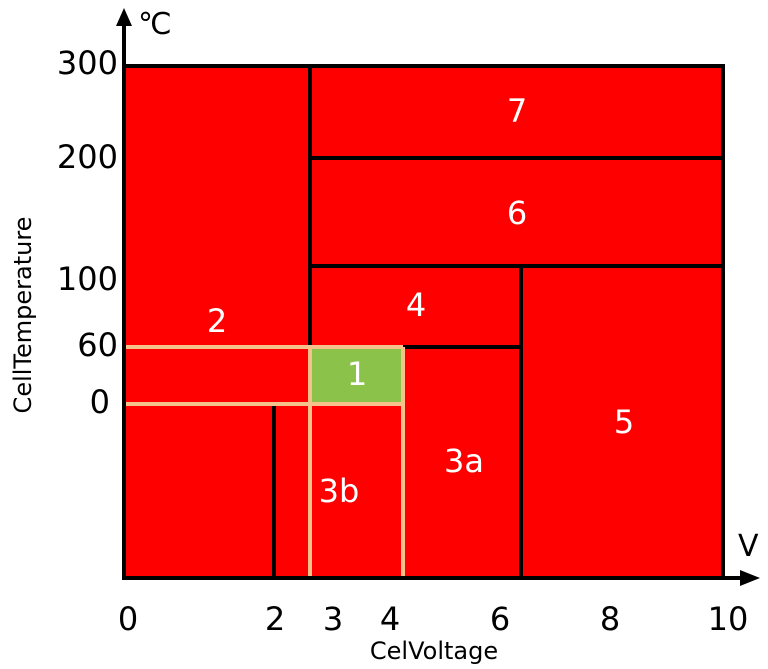 Image resolution: width=768 pixels, height=669 pixels. I want to click on x-tick-6: 6, so click(500, 619).